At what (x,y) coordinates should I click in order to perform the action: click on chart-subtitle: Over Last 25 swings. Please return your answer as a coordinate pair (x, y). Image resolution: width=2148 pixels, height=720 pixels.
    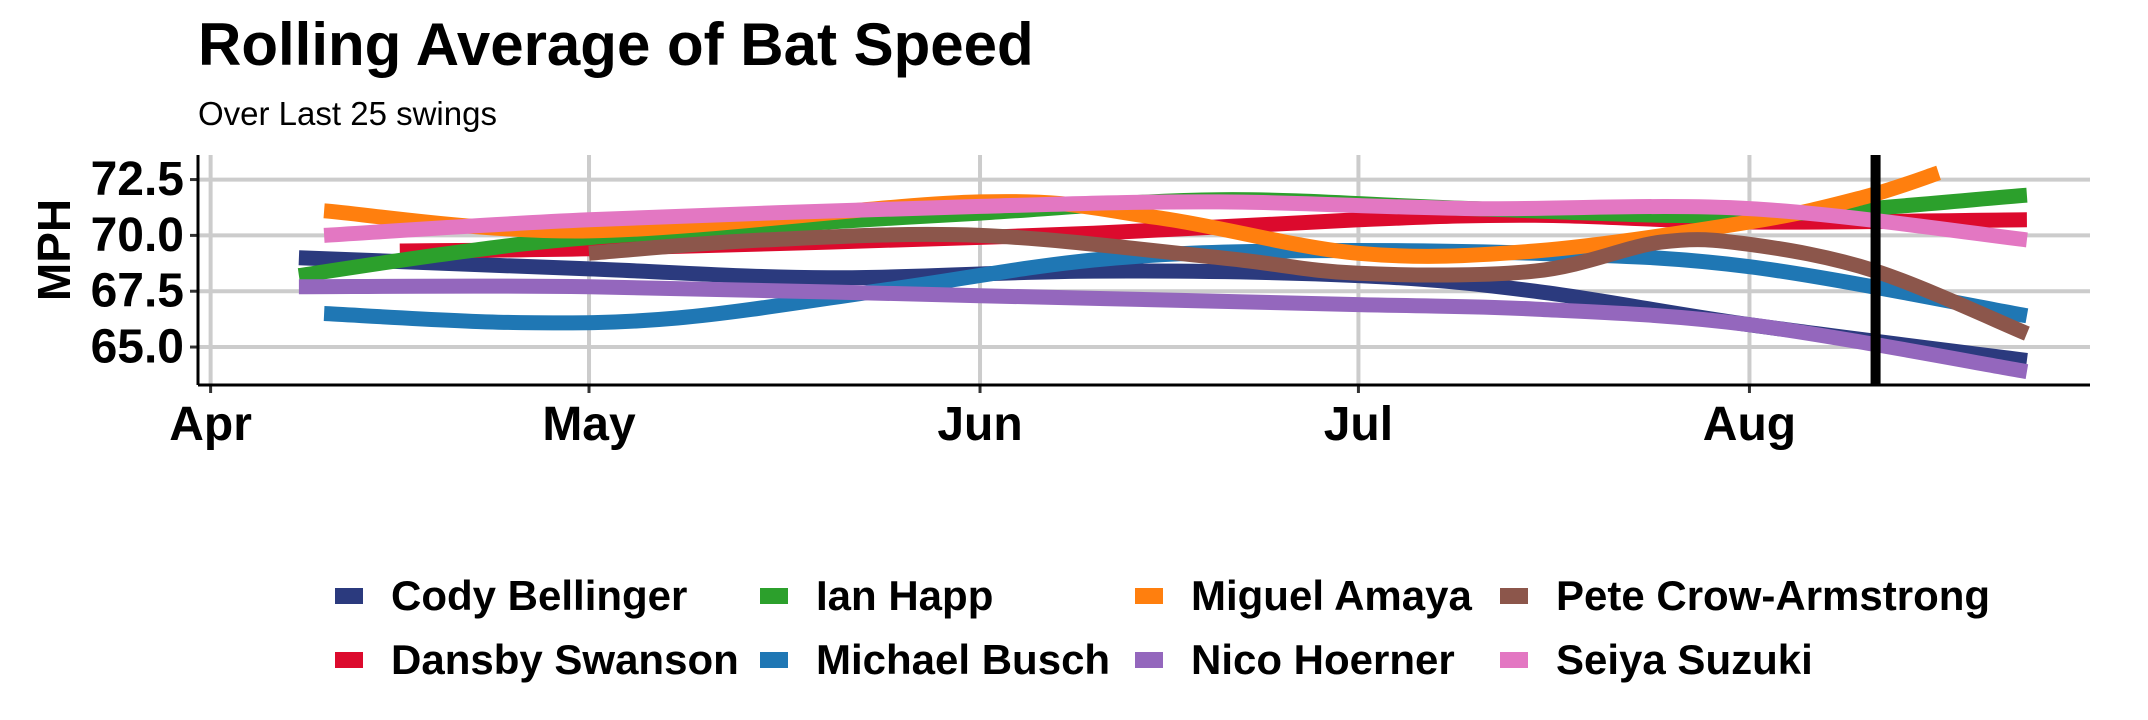
    Looking at the image, I should click on (347, 113).